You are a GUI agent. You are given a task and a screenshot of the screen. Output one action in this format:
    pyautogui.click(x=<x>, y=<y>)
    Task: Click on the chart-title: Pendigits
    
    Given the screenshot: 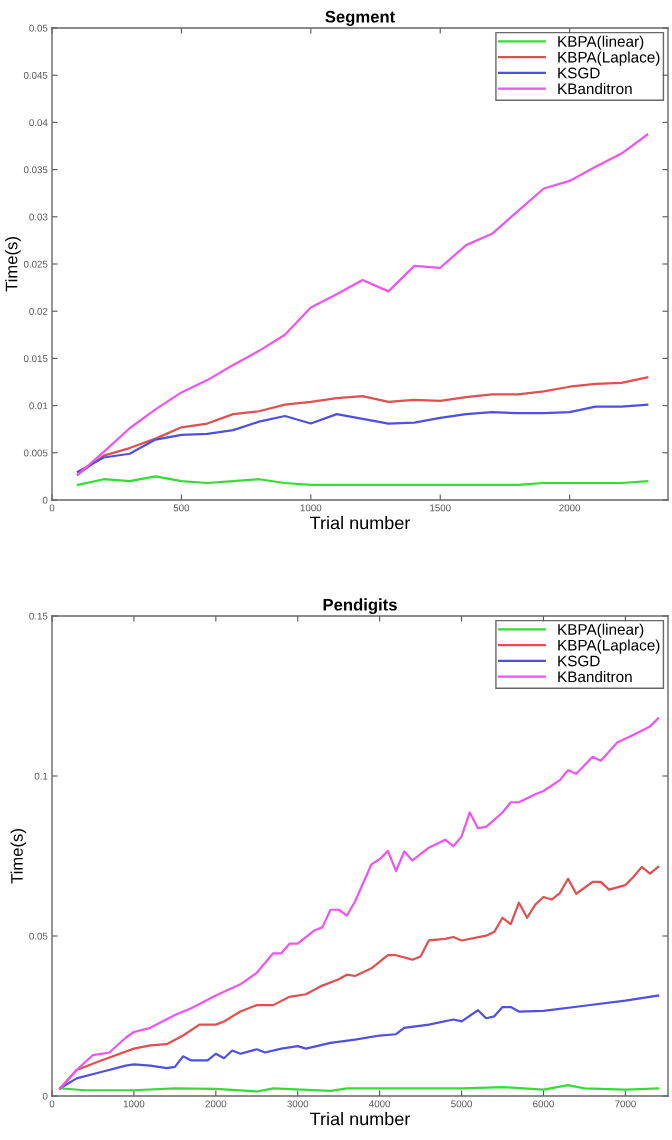 What is the action you would take?
    pyautogui.click(x=360, y=606)
    